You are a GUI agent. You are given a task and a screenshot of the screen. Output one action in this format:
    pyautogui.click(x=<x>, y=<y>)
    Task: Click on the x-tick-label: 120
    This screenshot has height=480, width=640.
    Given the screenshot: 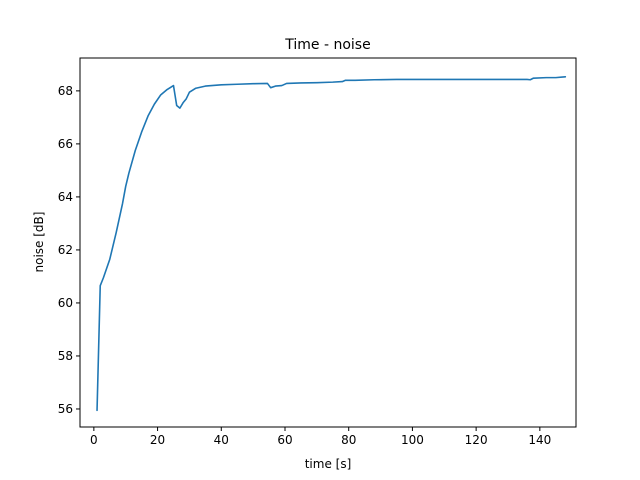 What is the action you would take?
    pyautogui.click(x=476, y=440)
    